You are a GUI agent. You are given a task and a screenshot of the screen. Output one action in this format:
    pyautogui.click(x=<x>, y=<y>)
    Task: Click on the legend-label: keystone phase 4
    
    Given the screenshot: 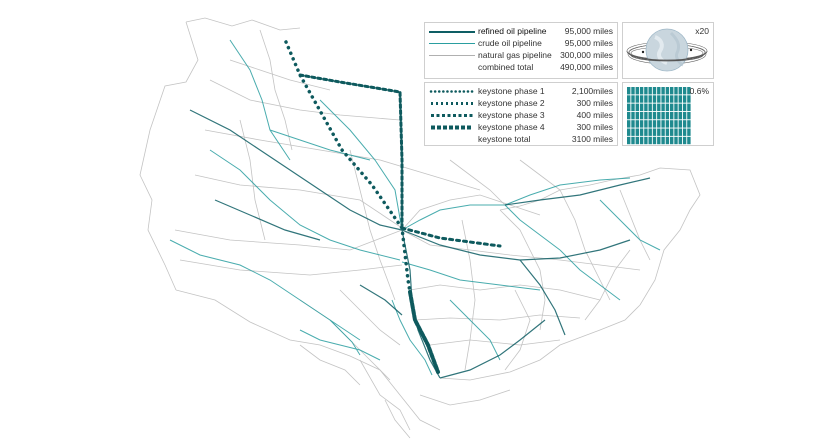 What is the action you would take?
    pyautogui.click(x=511, y=127)
    